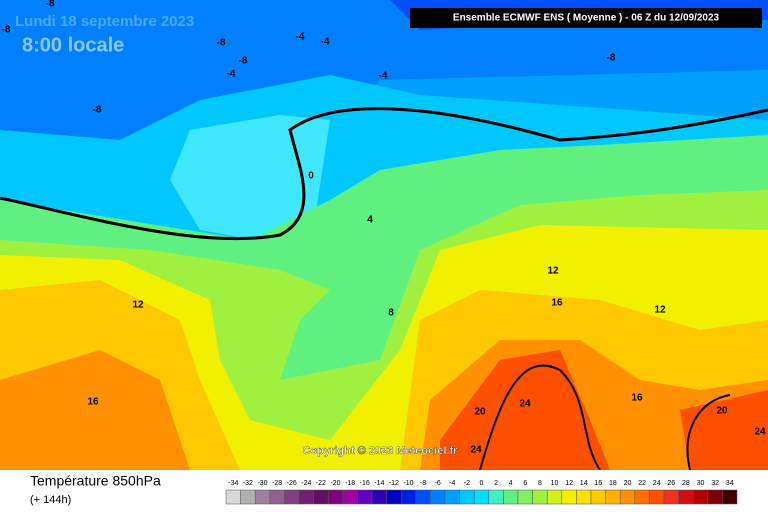 This screenshot has width=768, height=512. I want to click on scale-label: -26, so click(292, 483).